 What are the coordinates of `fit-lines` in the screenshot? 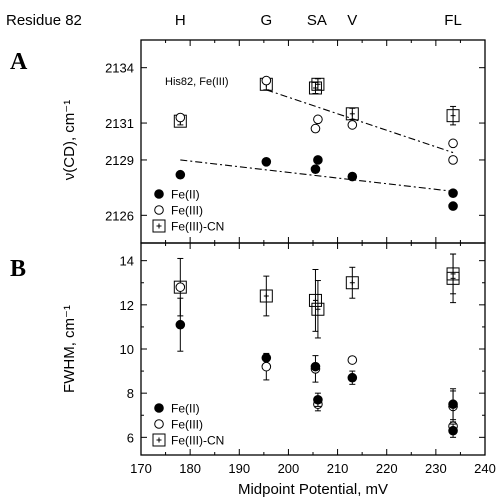 It's located at (317, 140).